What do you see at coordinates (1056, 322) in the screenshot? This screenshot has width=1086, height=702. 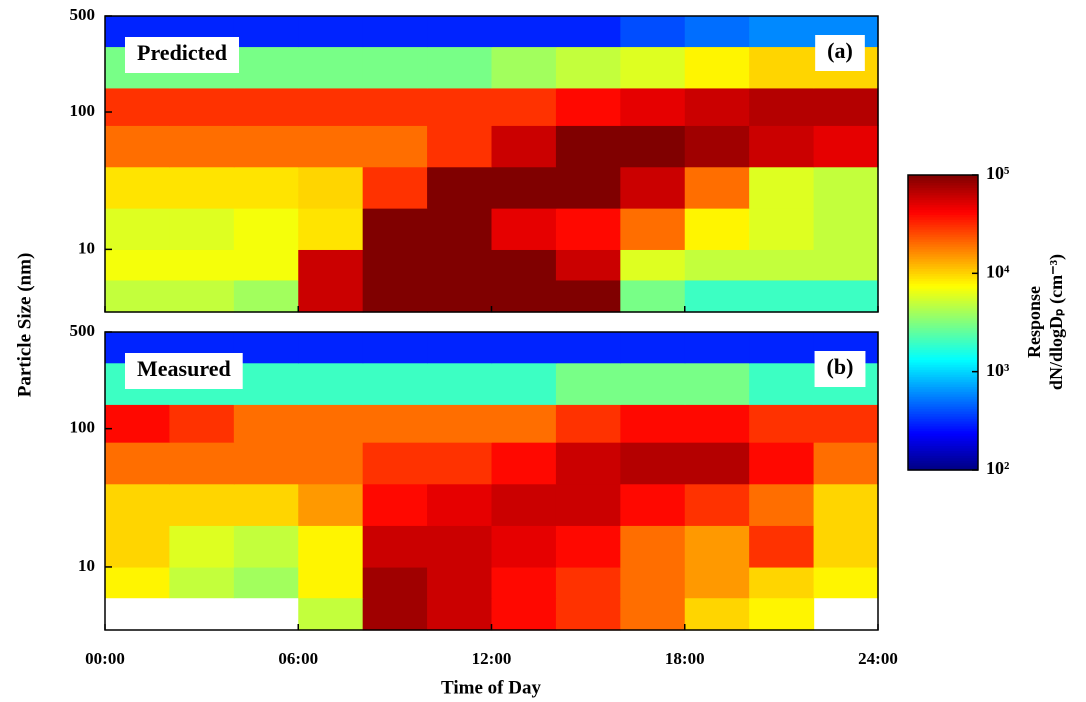 I see `colorbar-label: dN/dlogDₚ (cm⁻³)` at bounding box center [1056, 322].